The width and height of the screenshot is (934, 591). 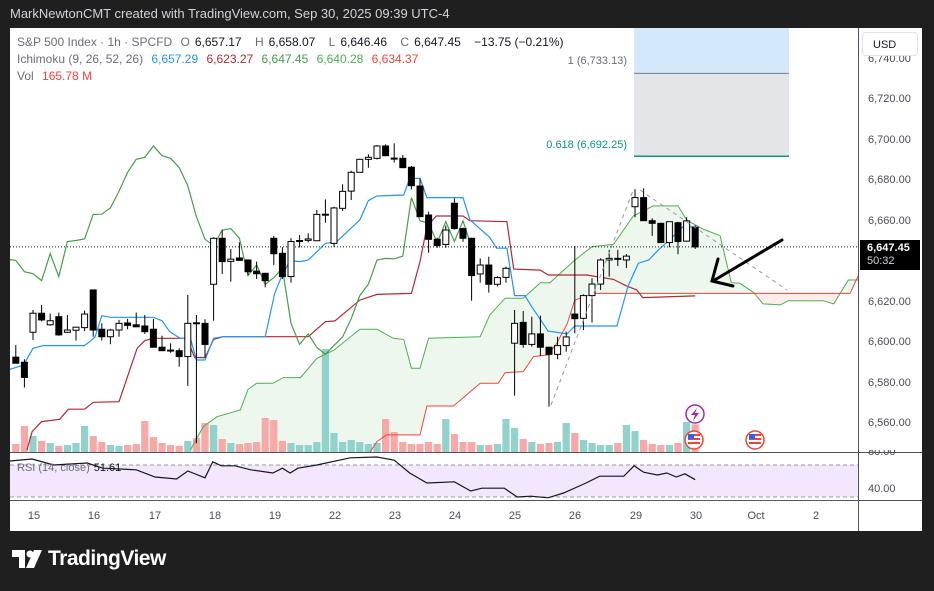 I want to click on projection-line-down, so click(x=713, y=240).